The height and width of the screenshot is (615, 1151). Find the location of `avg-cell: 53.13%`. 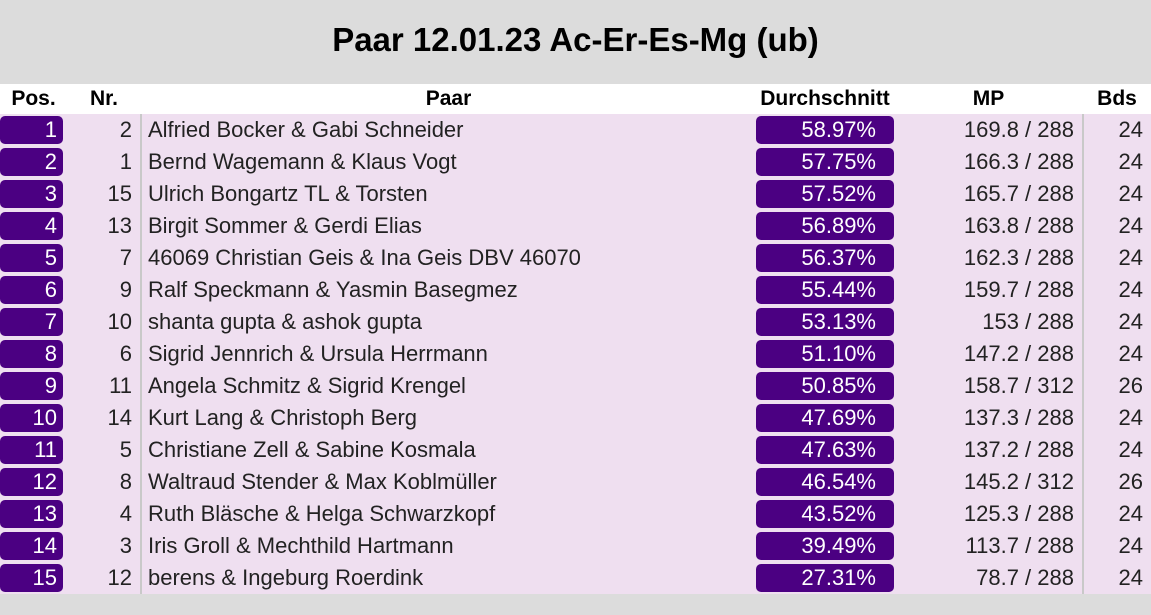

avg-cell: 53.13% is located at coordinates (825, 322).